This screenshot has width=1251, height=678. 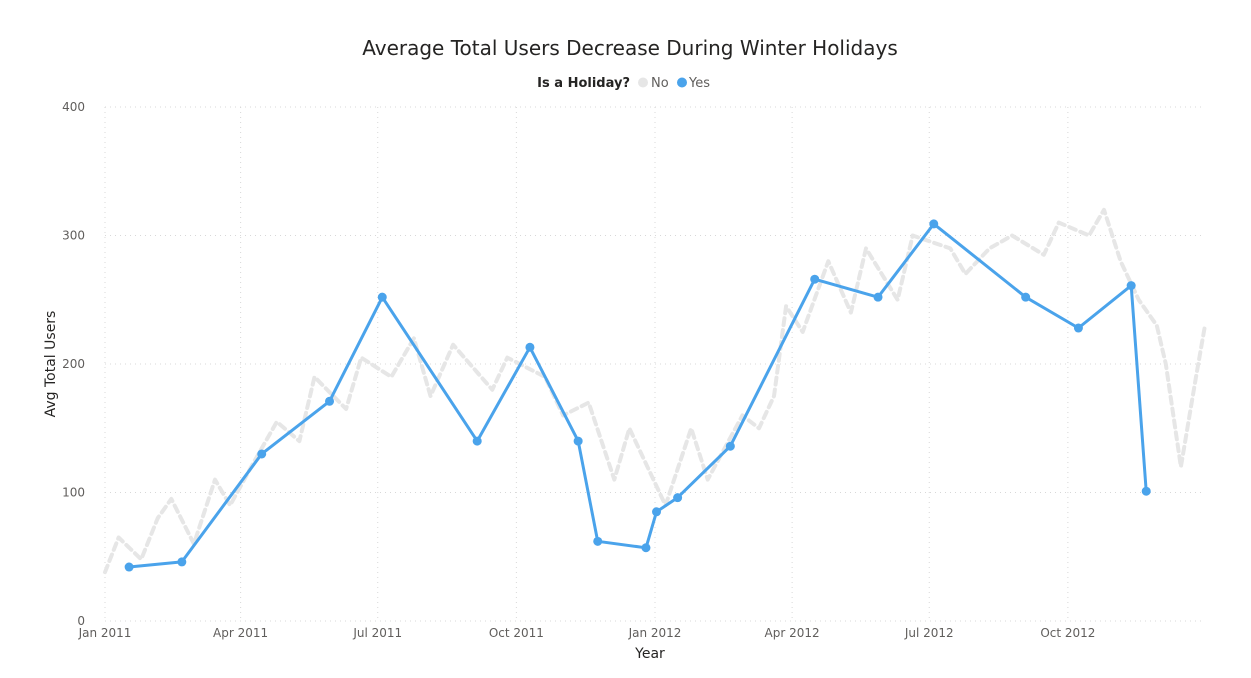 I want to click on x-tick-label: Jul 2012, so click(x=929, y=633).